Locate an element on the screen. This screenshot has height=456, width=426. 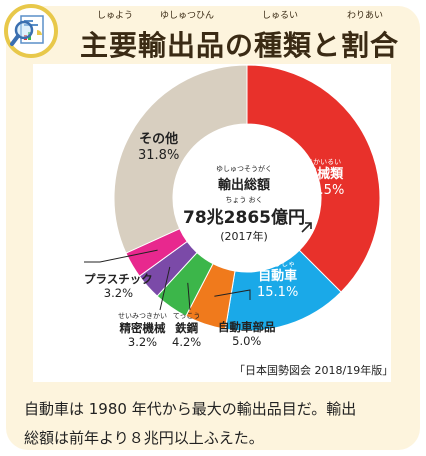
title-ruby-wariai: わりあい is located at coordinates (365, 16).